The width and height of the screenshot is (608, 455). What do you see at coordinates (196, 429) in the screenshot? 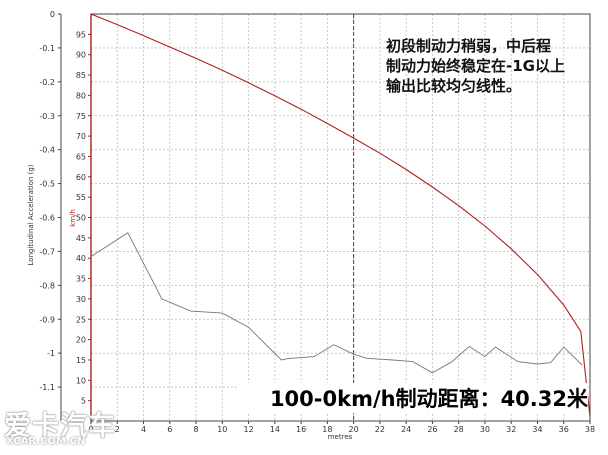
I see `x-tick-label: 8` at bounding box center [196, 429].